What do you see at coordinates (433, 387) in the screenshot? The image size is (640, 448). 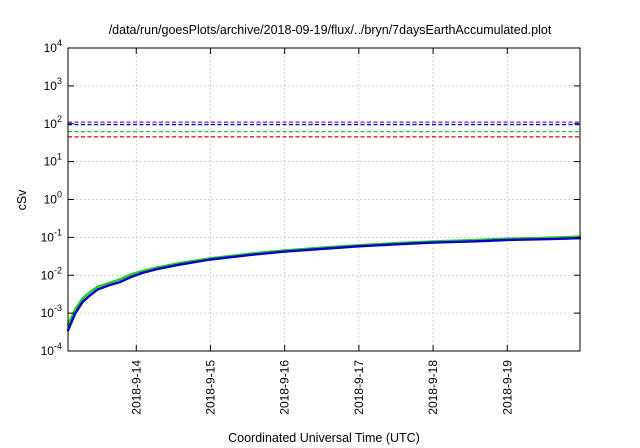 I see `x-tick-label: 2018-9-18` at bounding box center [433, 387].